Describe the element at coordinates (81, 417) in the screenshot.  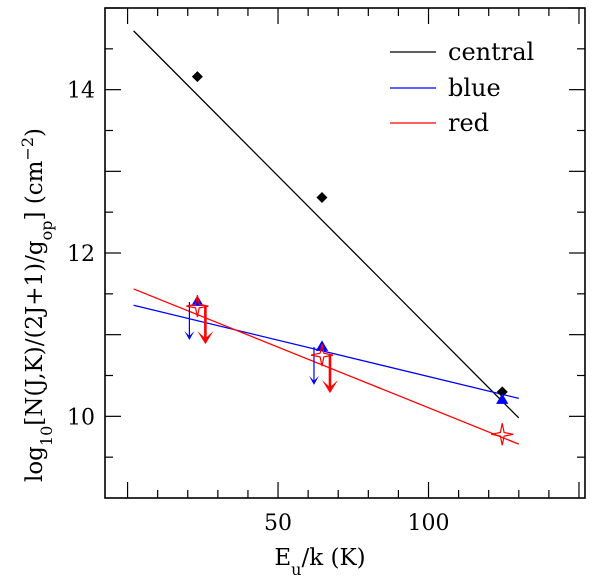
I see `y-tick-label: 10` at that location.